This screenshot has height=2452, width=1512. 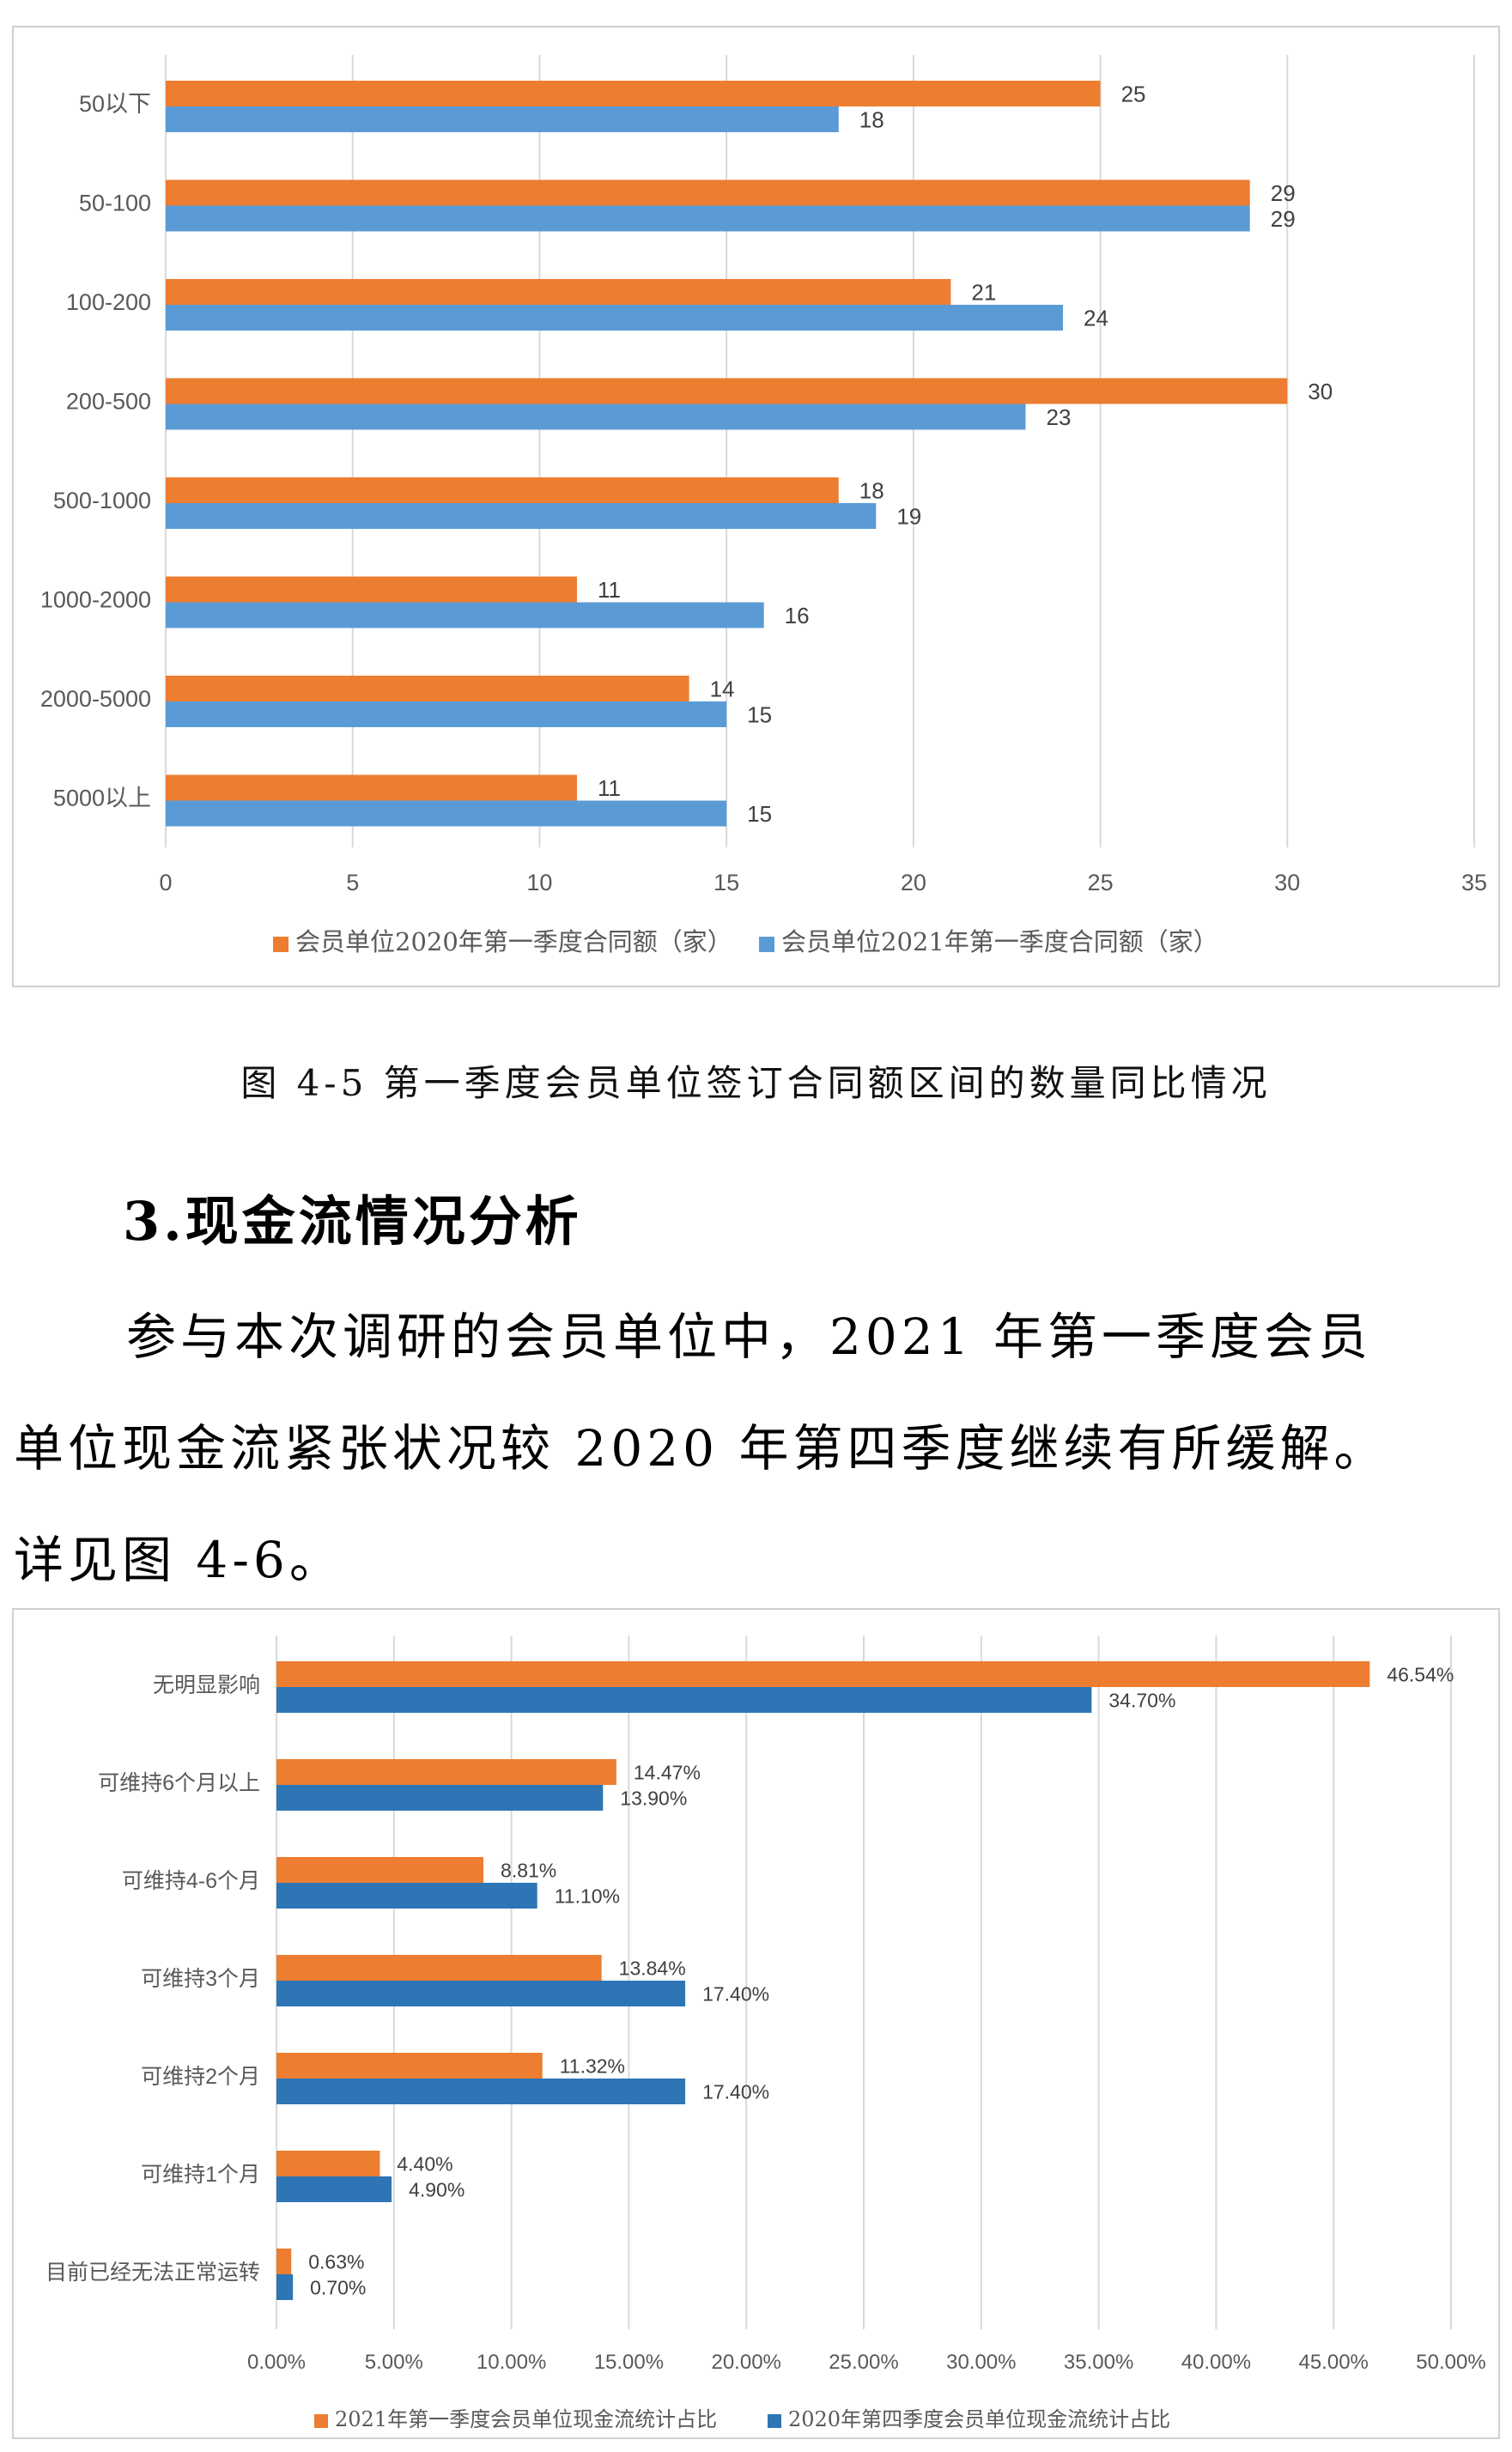 What do you see at coordinates (1059, 417) in the screenshot?
I see `data-label: 23` at bounding box center [1059, 417].